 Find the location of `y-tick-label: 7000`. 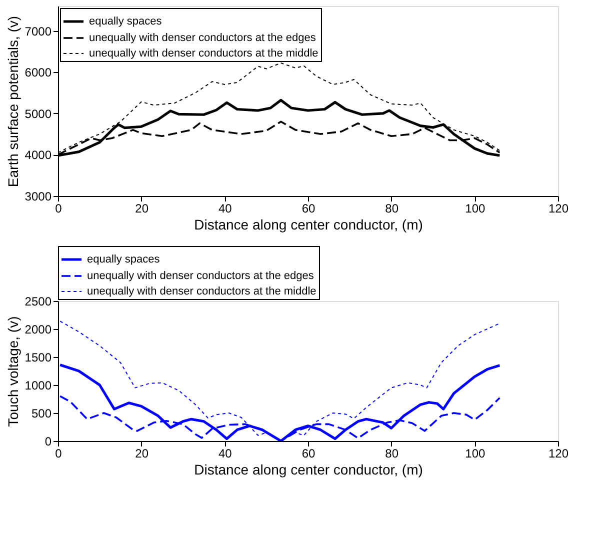

y-tick-label: 7000 is located at coordinates (38, 31).